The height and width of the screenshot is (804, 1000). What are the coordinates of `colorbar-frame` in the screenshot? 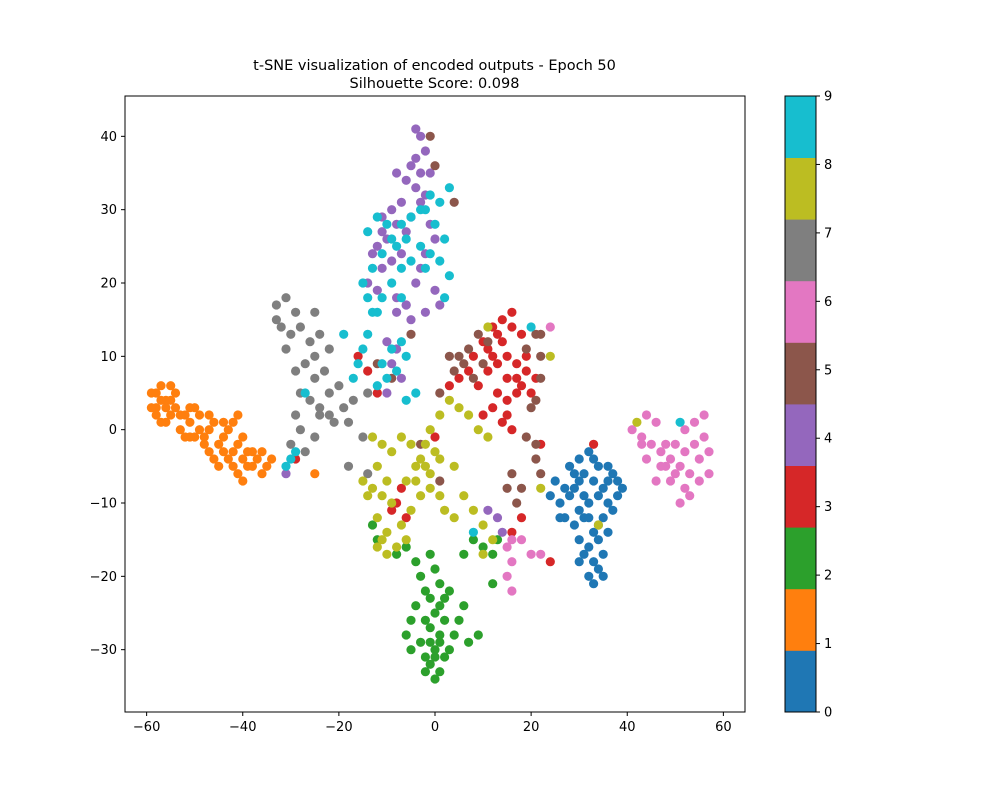 It's located at (800, 404).